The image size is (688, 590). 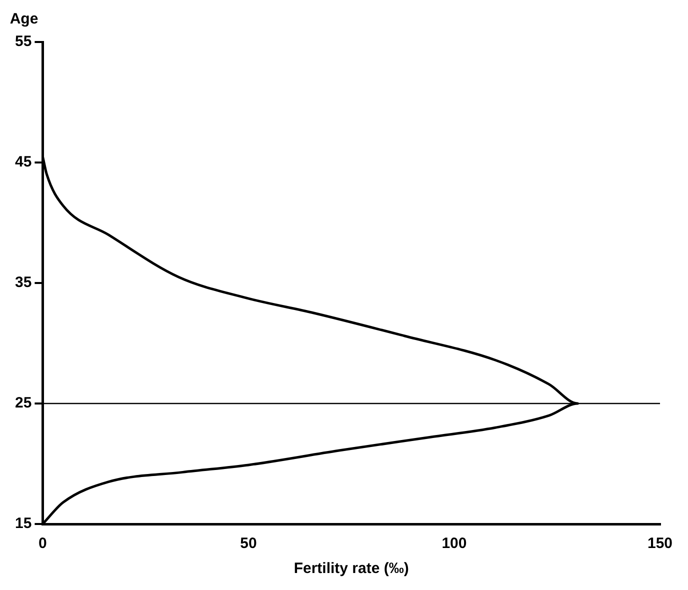 I want to click on x-tick-label: 100, so click(x=454, y=543).